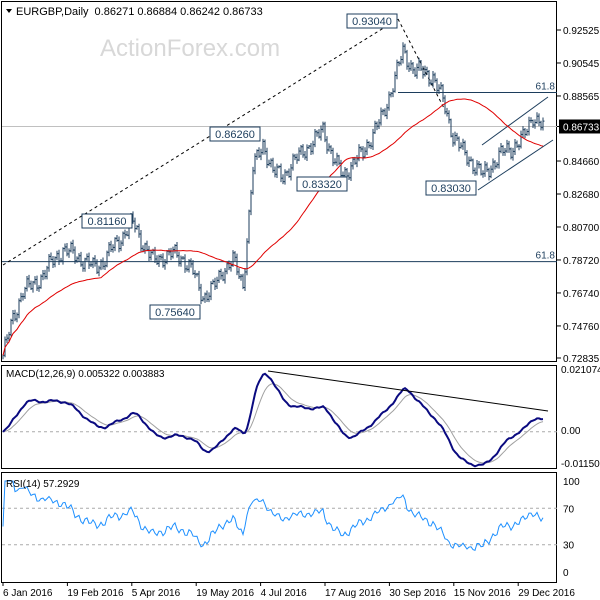 The image size is (600, 600). Describe the element at coordinates (9, 11) in the screenshot. I see `triangle-down-icon` at that location.